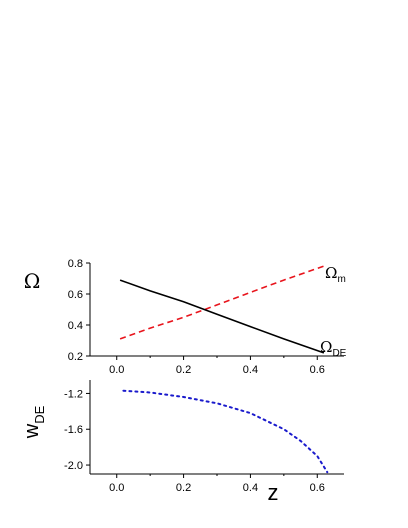  I want to click on panel-wde: 0.0 0.2 0.4 0.6 -1.2 -1.6 -2.0, so click(204, 437).